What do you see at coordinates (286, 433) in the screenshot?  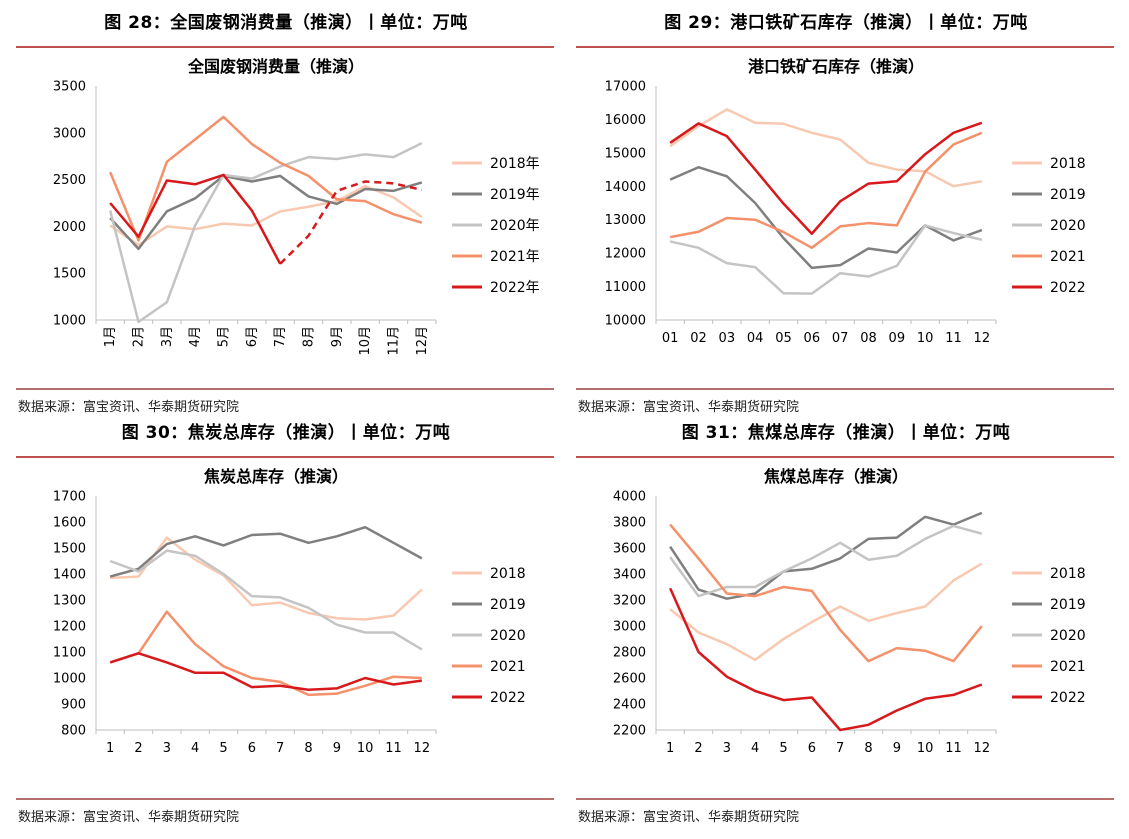 I see `figure-title: 图 30：焦炭总库存（推演）丨单位：万吨` at bounding box center [286, 433].